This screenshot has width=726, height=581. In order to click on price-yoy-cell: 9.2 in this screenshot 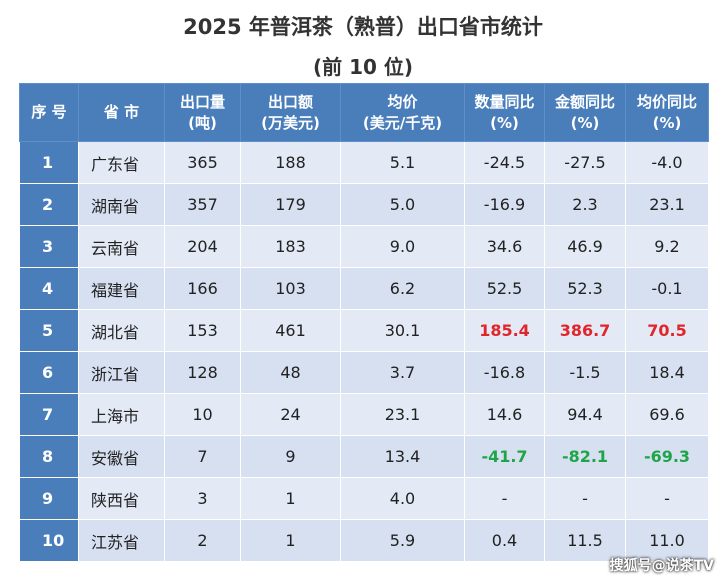, I will do `click(667, 246)`.